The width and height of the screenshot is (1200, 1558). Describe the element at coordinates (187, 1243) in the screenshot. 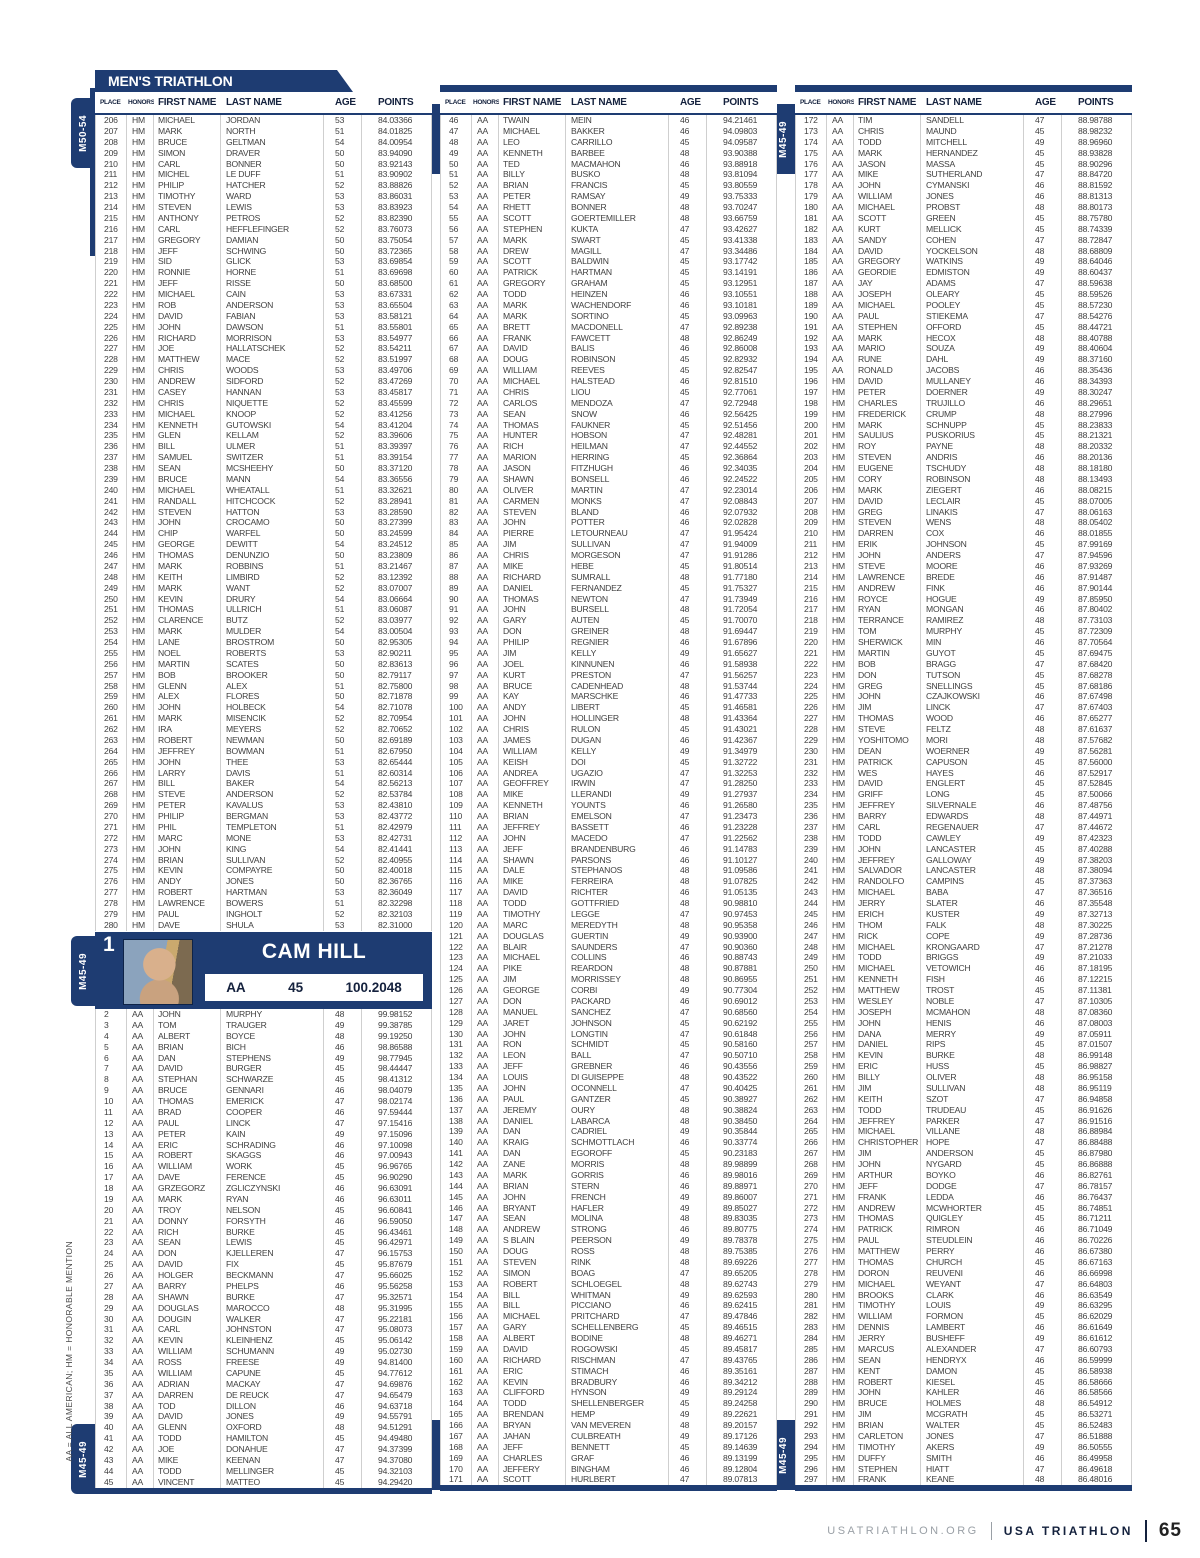

I see `cell-first-name: SEAN` at that location.